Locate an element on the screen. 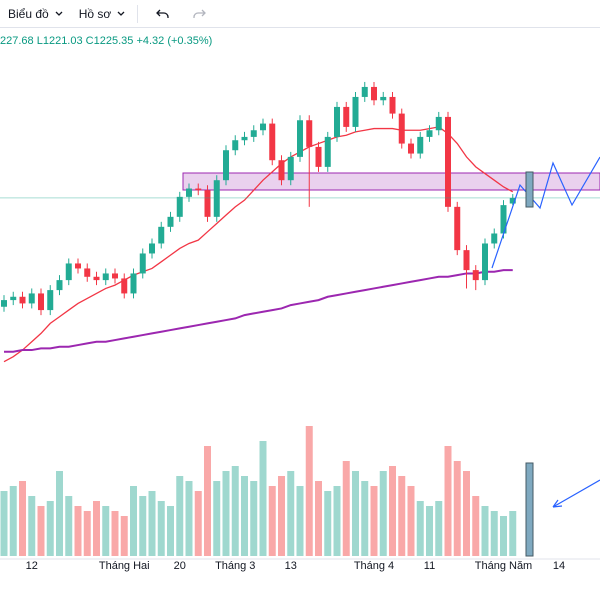  low-value: L1221.03 is located at coordinates (60, 41).